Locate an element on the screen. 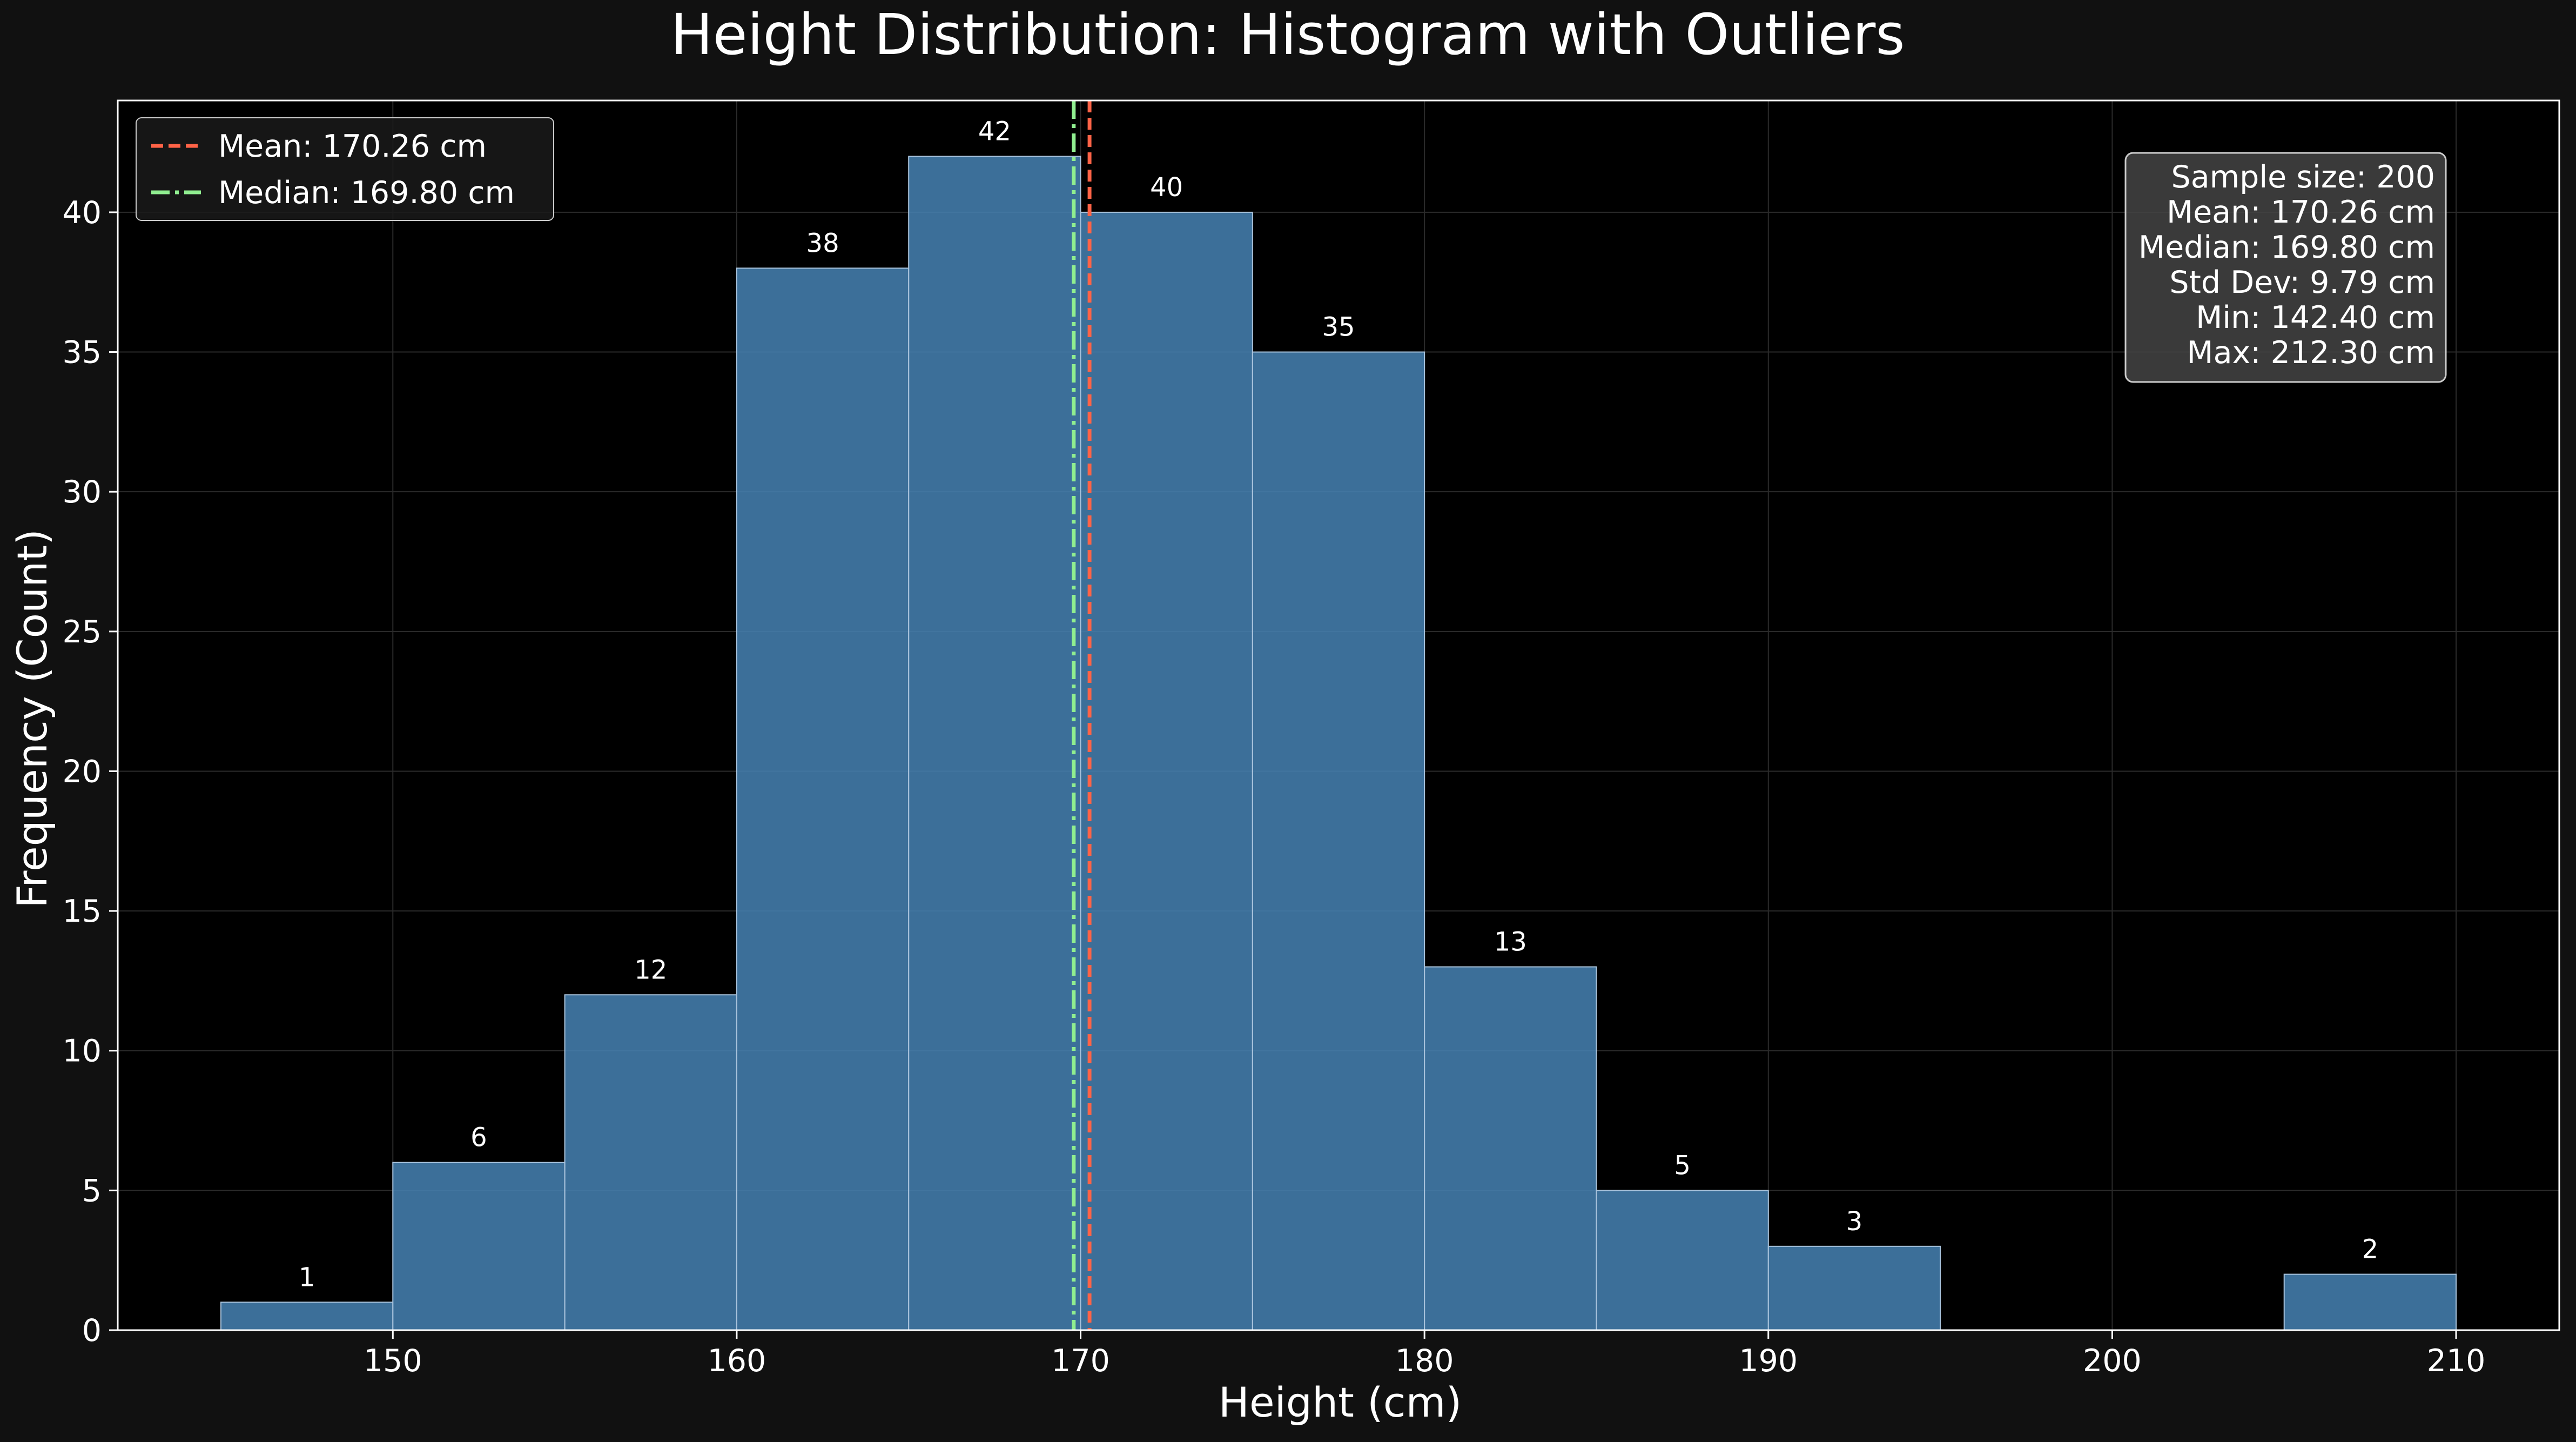 The width and height of the screenshot is (2576, 1442). y-tick-label: 20 is located at coordinates (82, 771).